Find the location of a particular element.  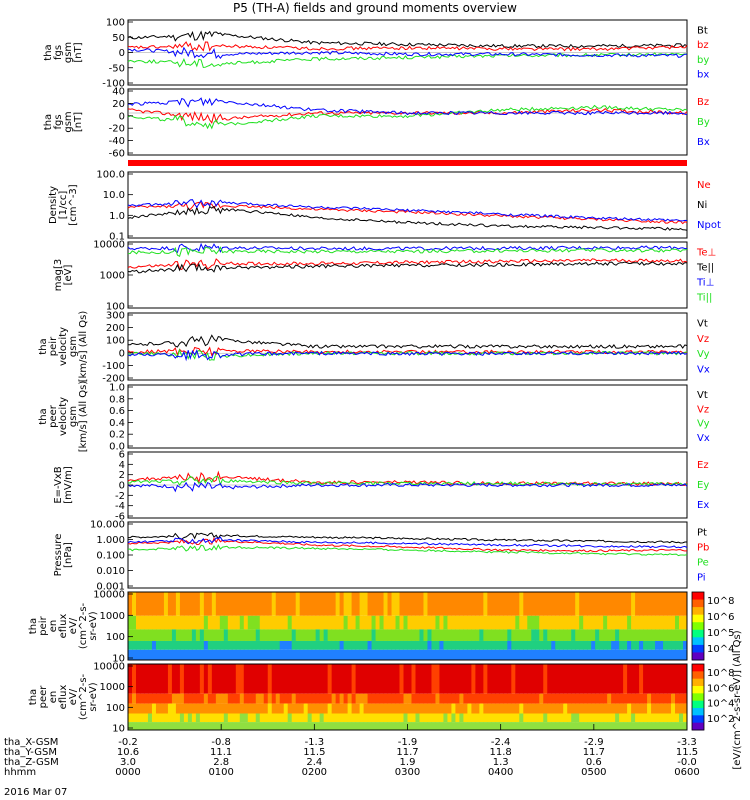

series-bx-line is located at coordinates (407, 53).